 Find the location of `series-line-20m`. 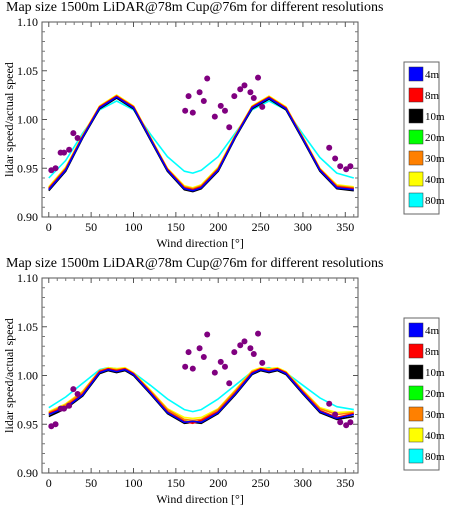

series-line-20m is located at coordinates (201, 143).